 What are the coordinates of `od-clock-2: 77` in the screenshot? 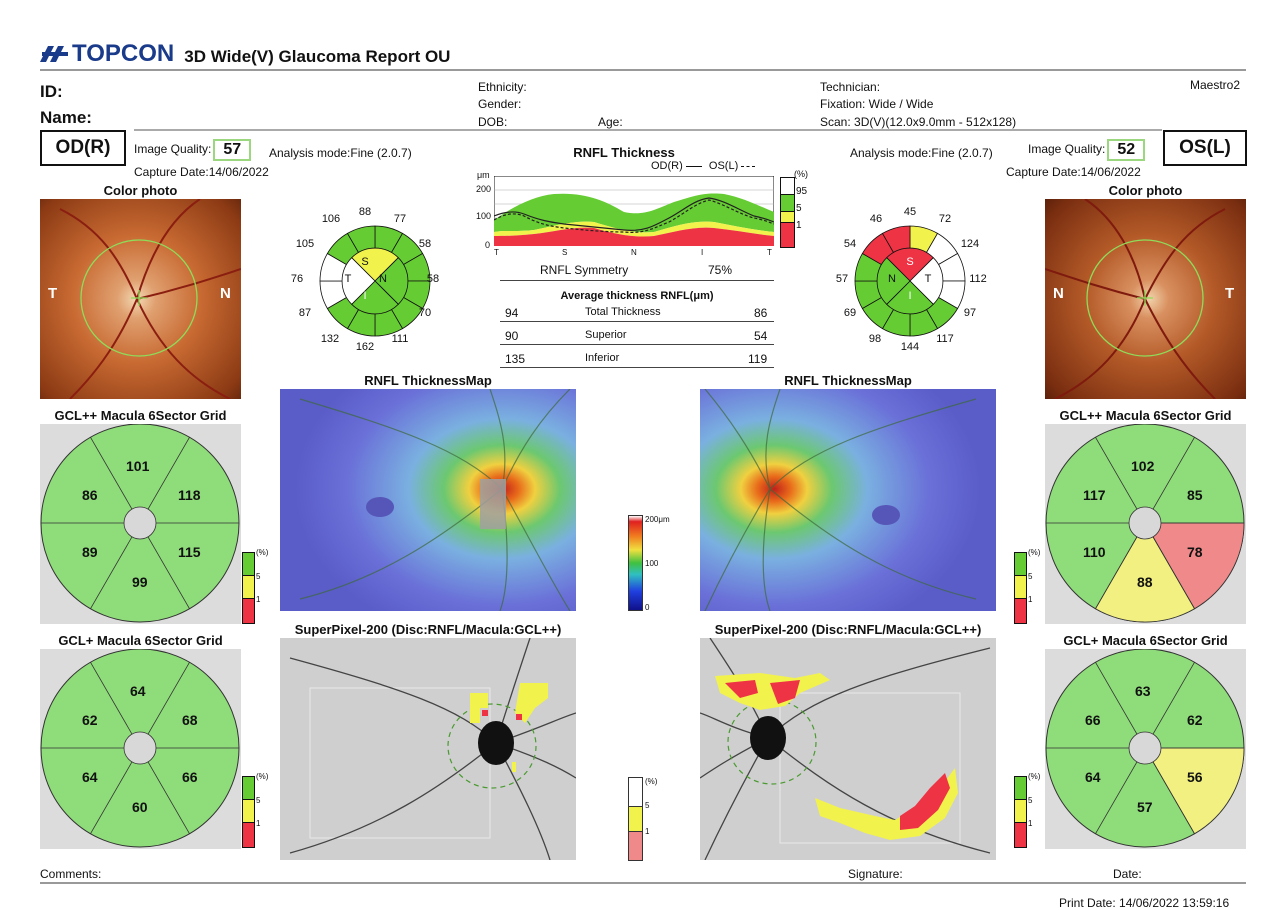 It's located at (400, 219).